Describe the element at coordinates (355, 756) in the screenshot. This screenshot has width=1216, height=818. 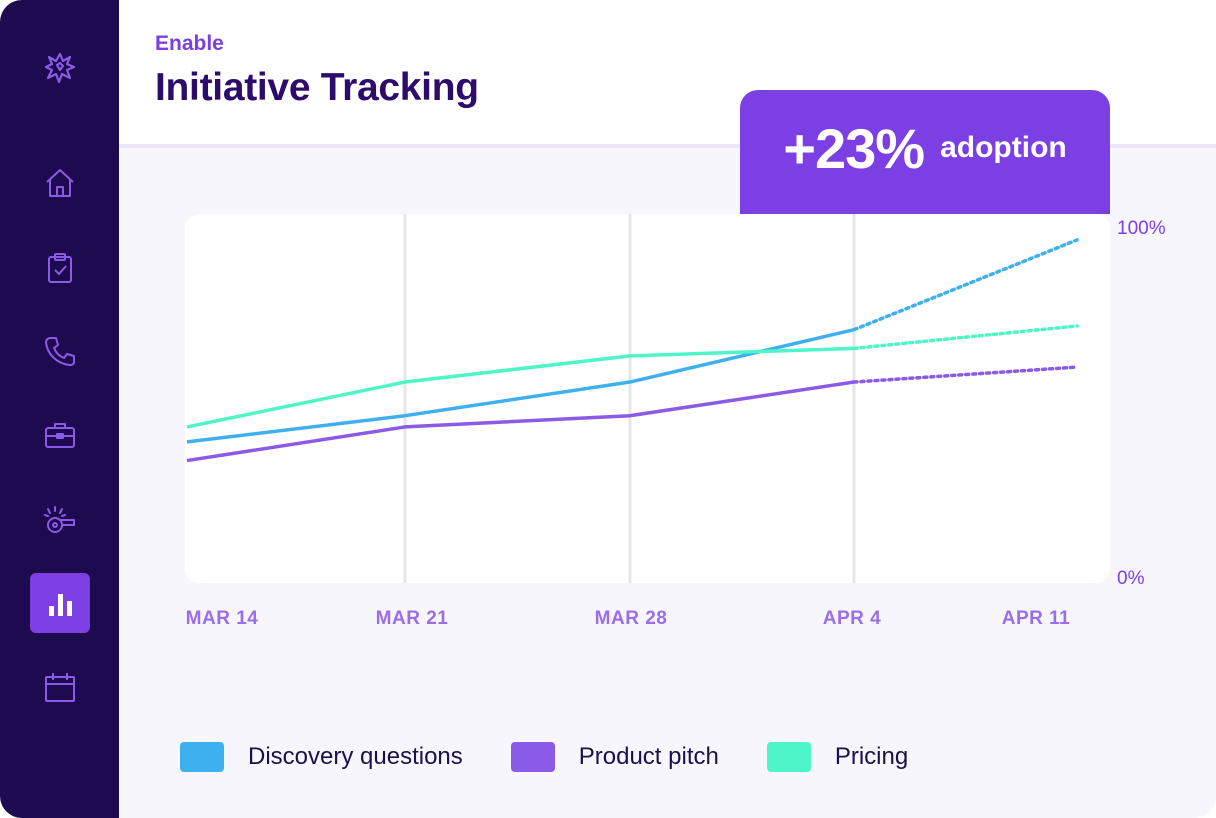
I see `legend-label: Discovery questions` at that location.